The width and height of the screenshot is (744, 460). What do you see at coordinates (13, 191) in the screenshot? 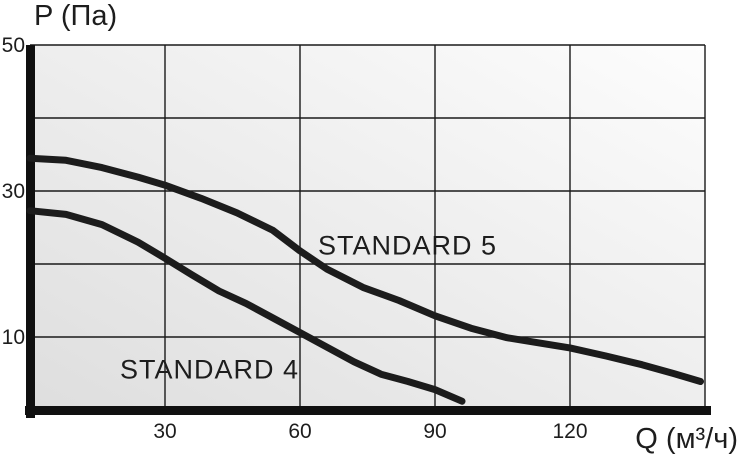
I see `y-tick-label: 30` at bounding box center [13, 191].